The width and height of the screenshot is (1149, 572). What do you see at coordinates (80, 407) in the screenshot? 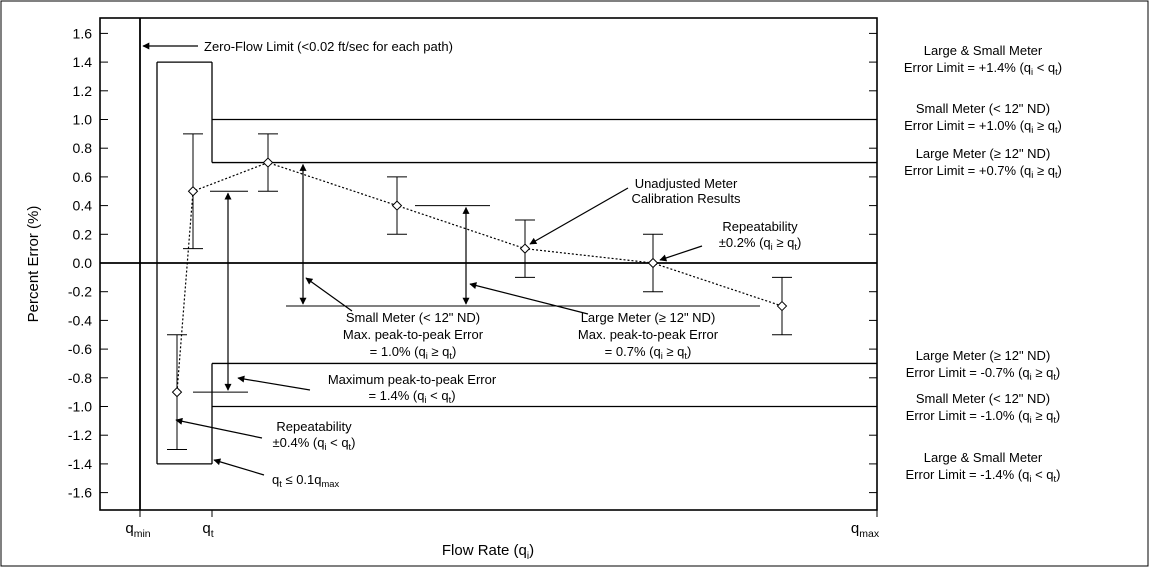
I see `y-tick-label: -1.0` at bounding box center [80, 407].